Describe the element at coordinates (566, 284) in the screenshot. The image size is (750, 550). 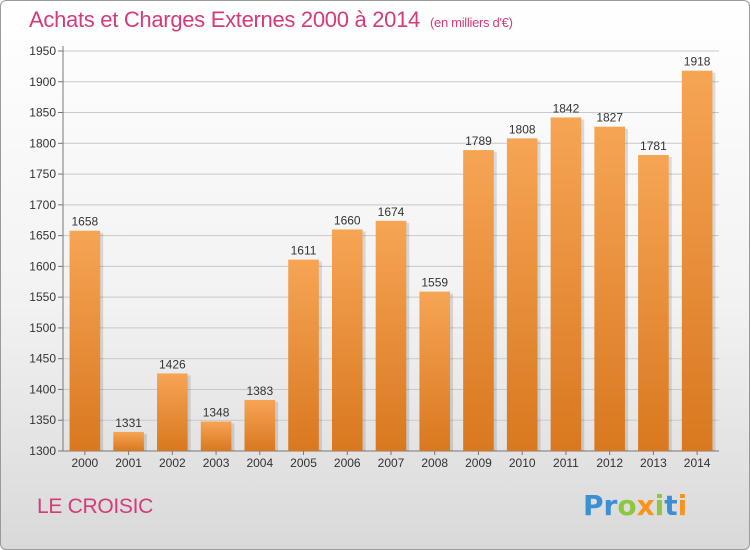
I see `bar-2011` at that location.